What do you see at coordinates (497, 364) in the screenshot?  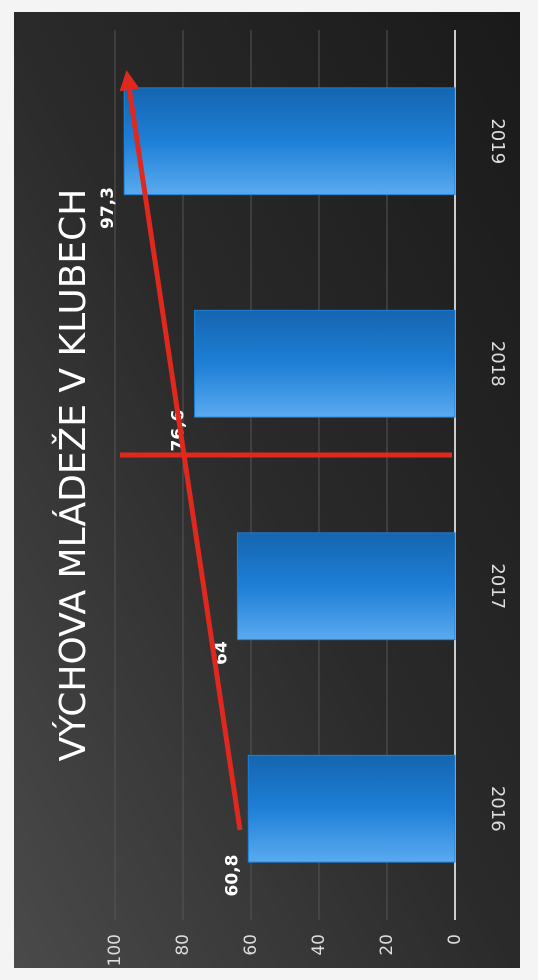 I see `x-tick-label: 2018` at bounding box center [497, 364].